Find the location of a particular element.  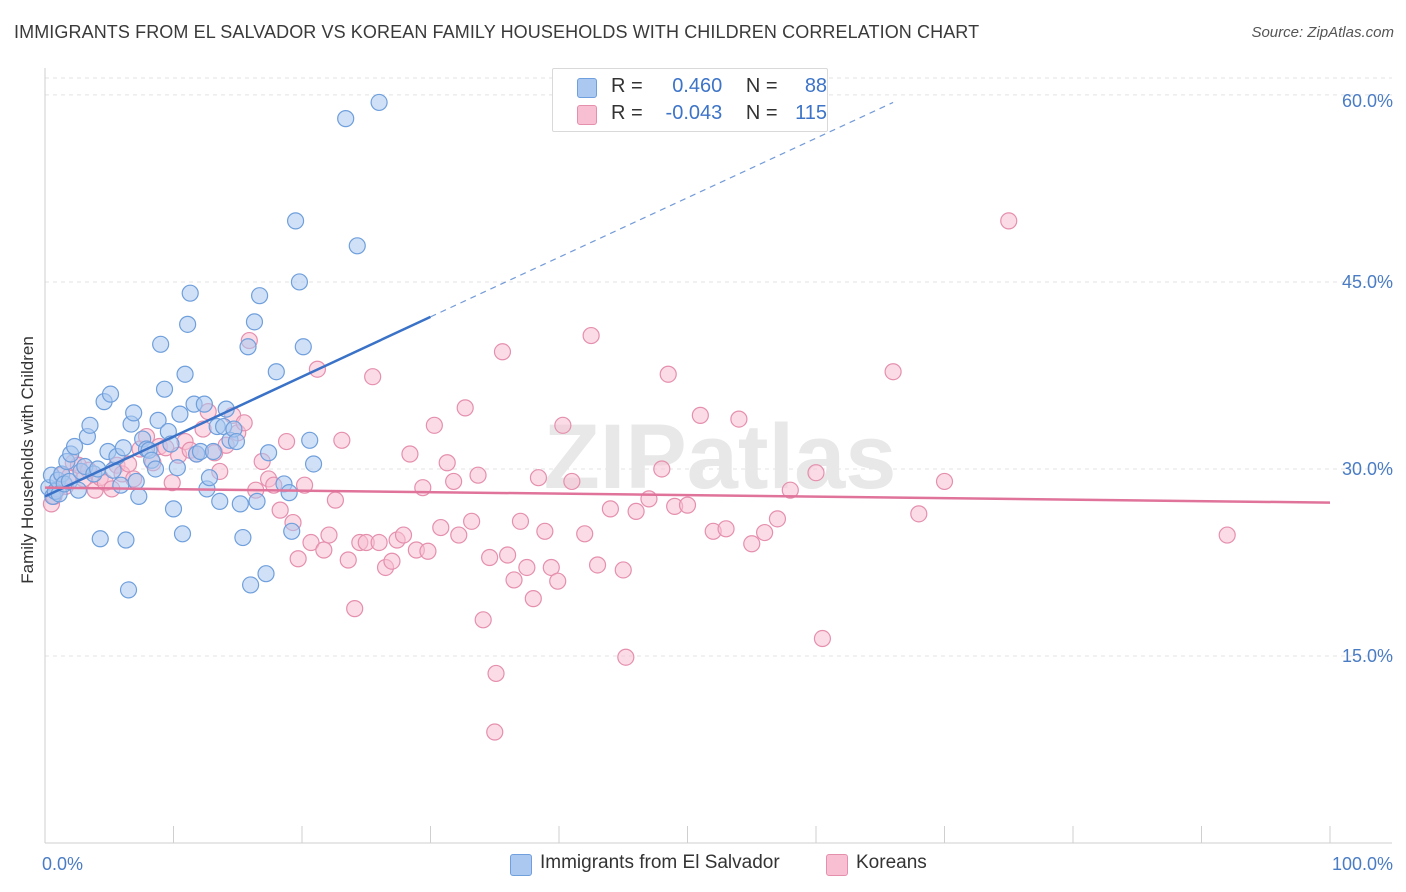

x-tick-label-min: 0.0% is located at coordinates (62, 864).